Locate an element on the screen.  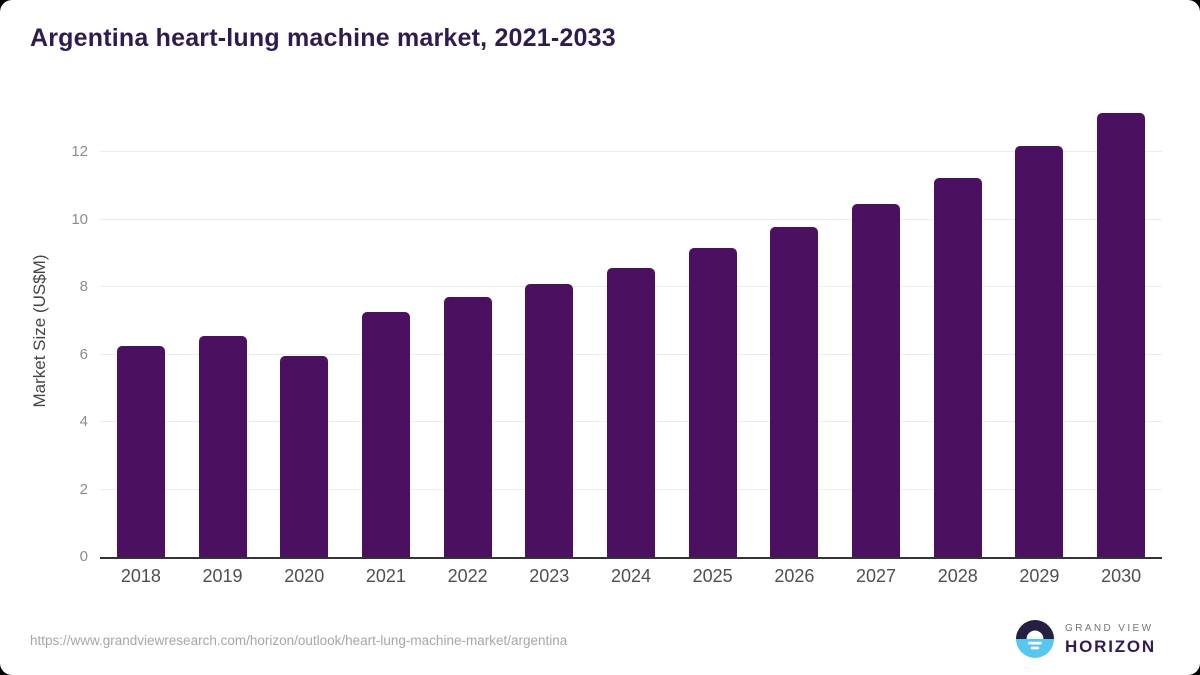
bar-2023 is located at coordinates (549, 420).